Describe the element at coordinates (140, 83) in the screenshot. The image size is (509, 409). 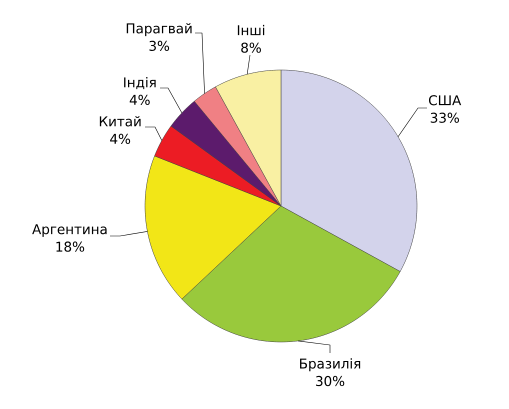
I see `slice-label: Індія` at that location.